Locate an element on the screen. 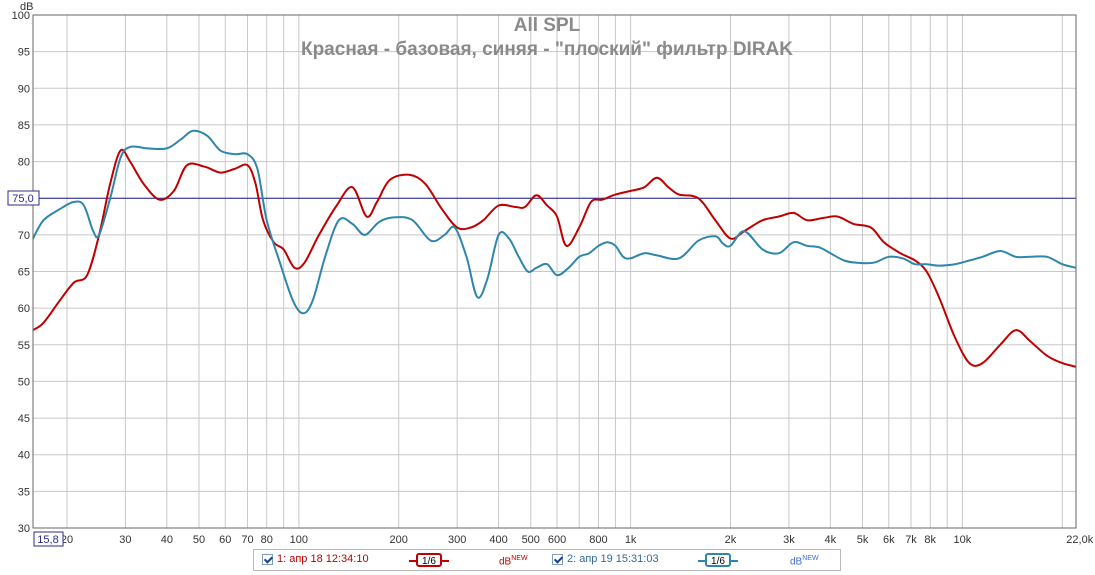  x-tick-label: 200 is located at coordinates (399, 540).